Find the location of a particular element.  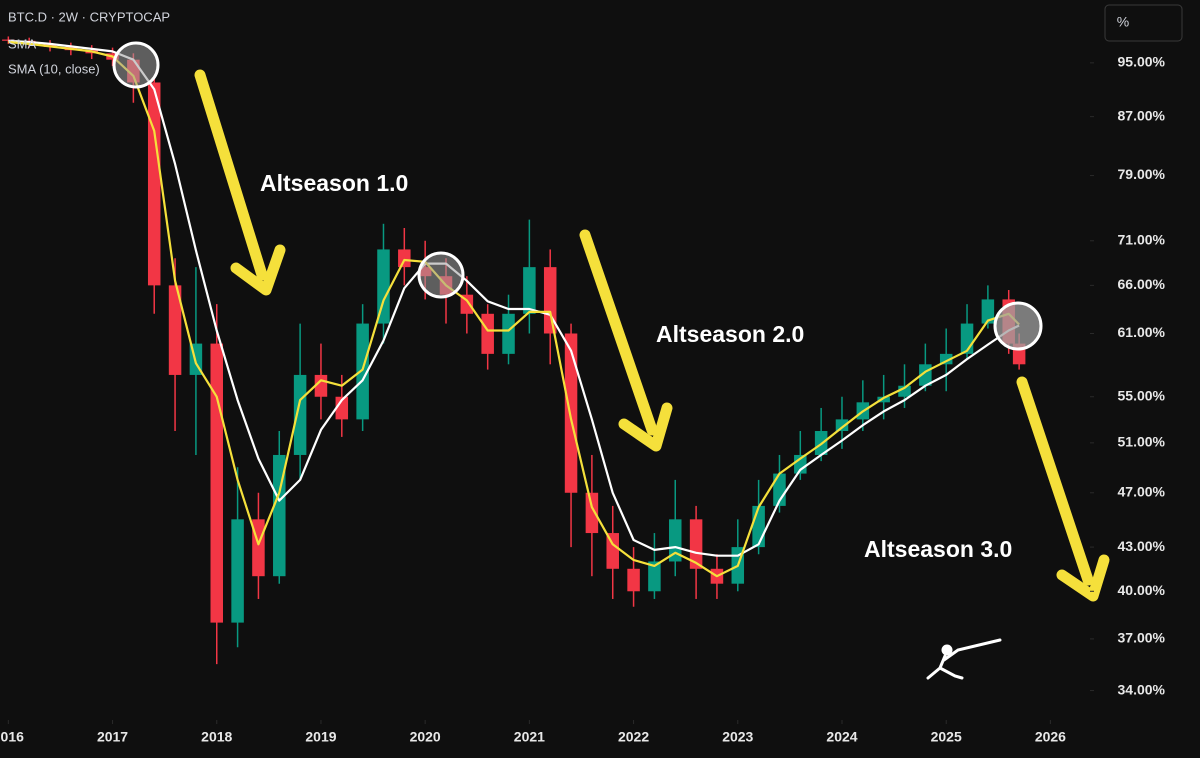

x-tick-label: 2016 is located at coordinates (12, 737).